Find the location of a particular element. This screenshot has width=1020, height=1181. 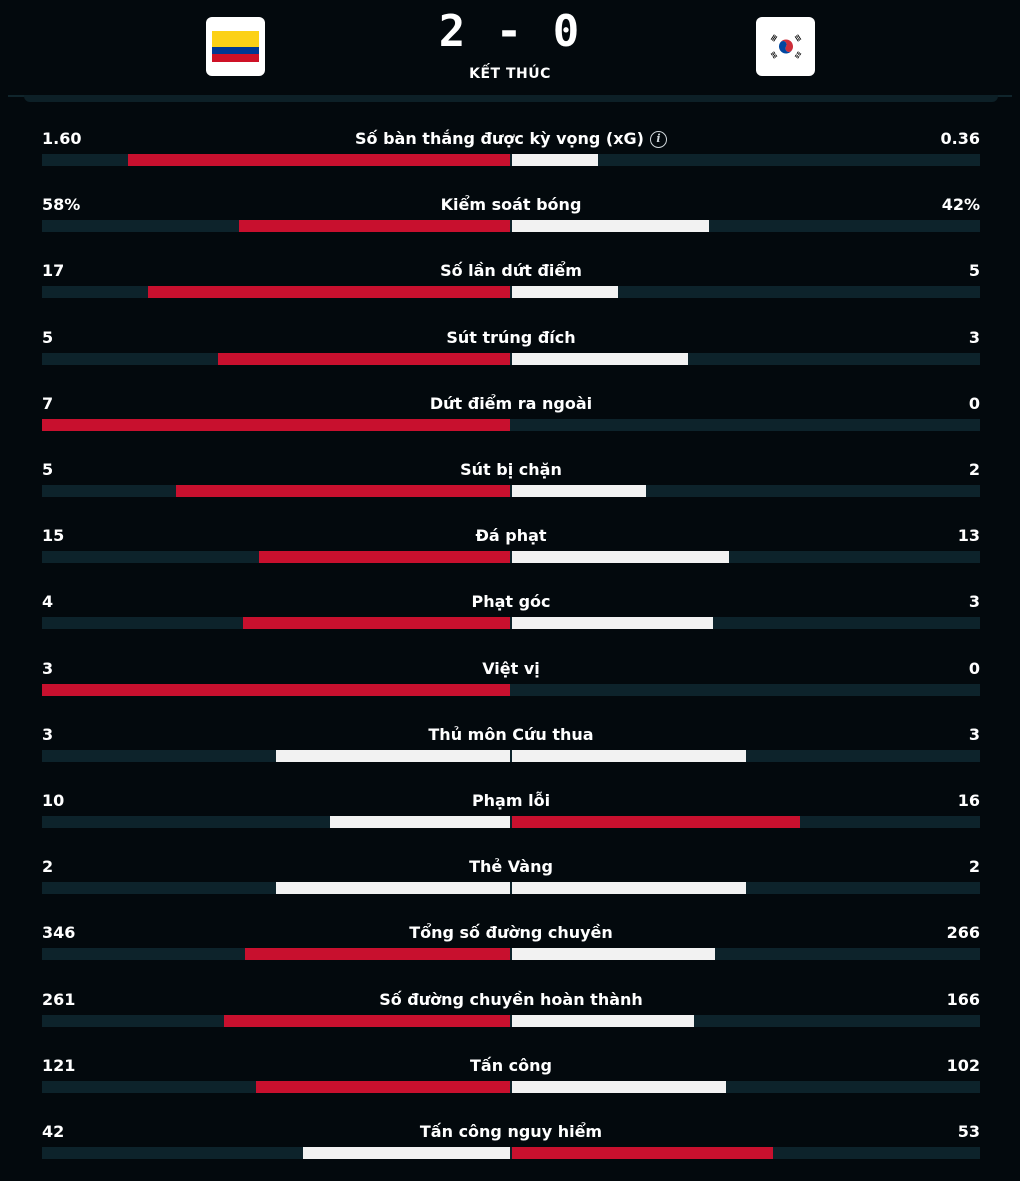

stat-label-text: Phạt góc is located at coordinates (511, 601).